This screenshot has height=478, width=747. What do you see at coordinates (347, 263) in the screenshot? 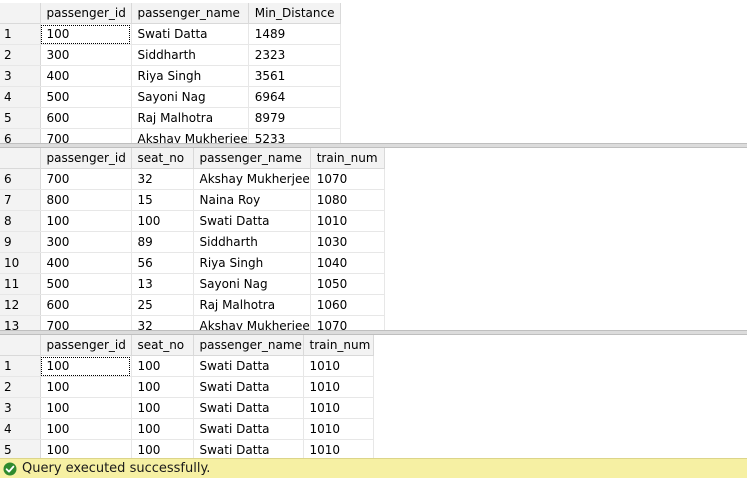
I see `table-cell: 1040` at bounding box center [347, 263].